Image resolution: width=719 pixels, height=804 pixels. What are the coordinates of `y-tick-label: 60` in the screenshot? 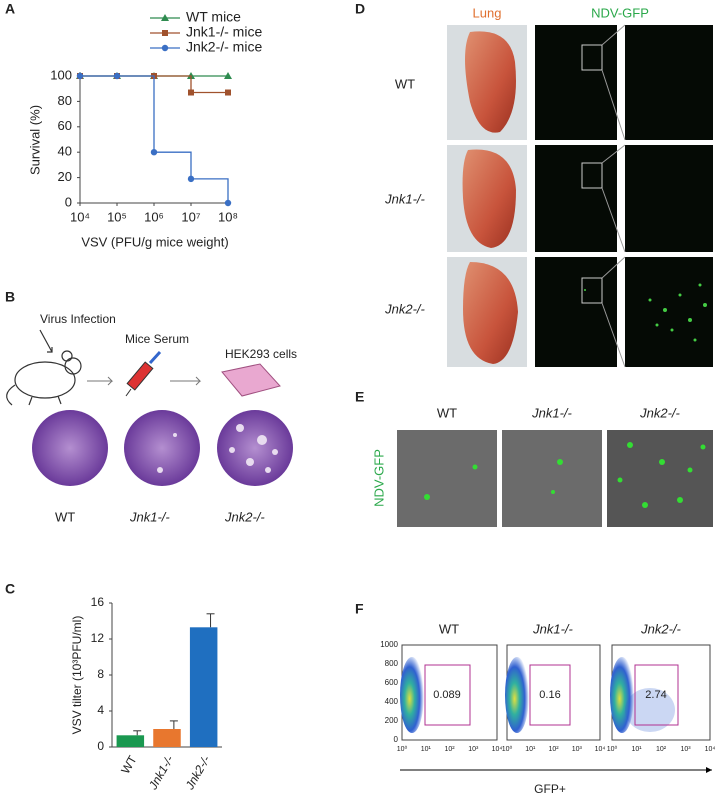 It's located at (65, 125).